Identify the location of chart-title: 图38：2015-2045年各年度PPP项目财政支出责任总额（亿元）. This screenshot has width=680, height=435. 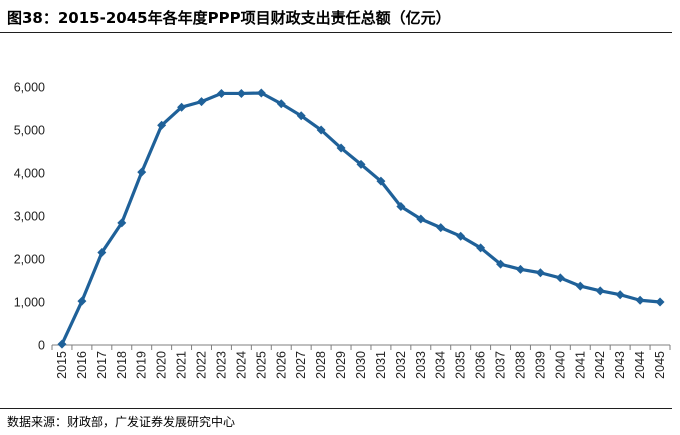
(229, 18).